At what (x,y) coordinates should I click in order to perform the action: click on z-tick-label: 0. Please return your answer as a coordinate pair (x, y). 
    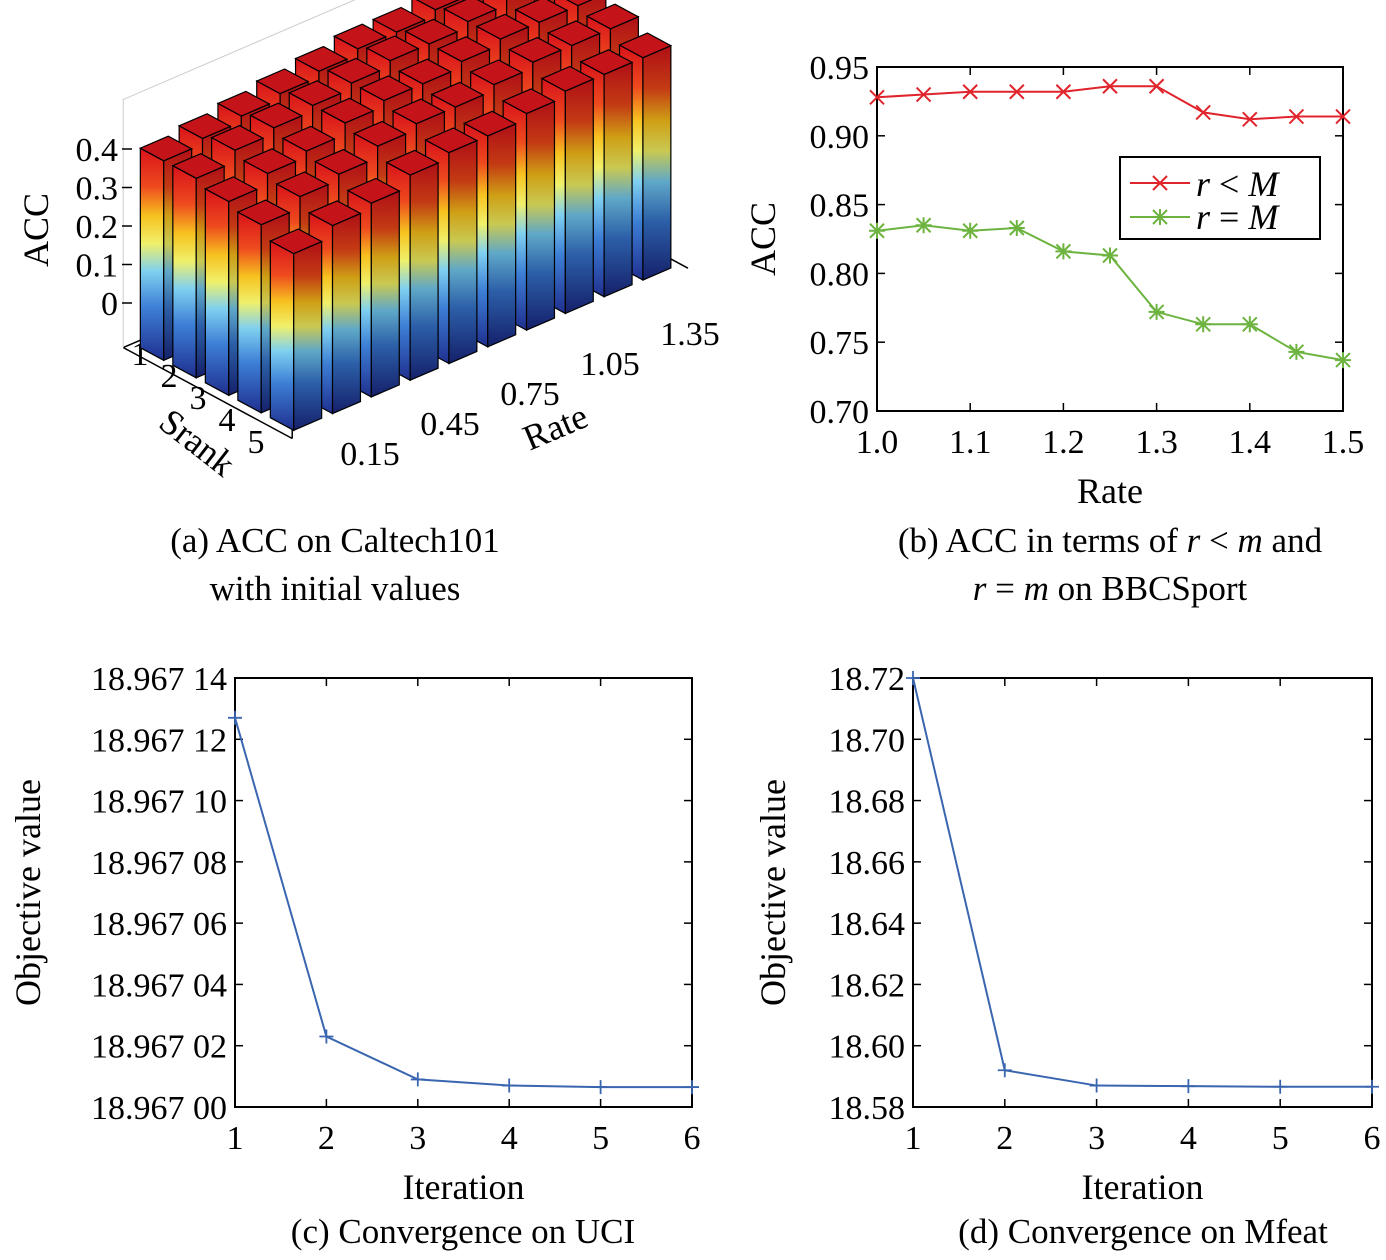
    Looking at the image, I should click on (109, 304).